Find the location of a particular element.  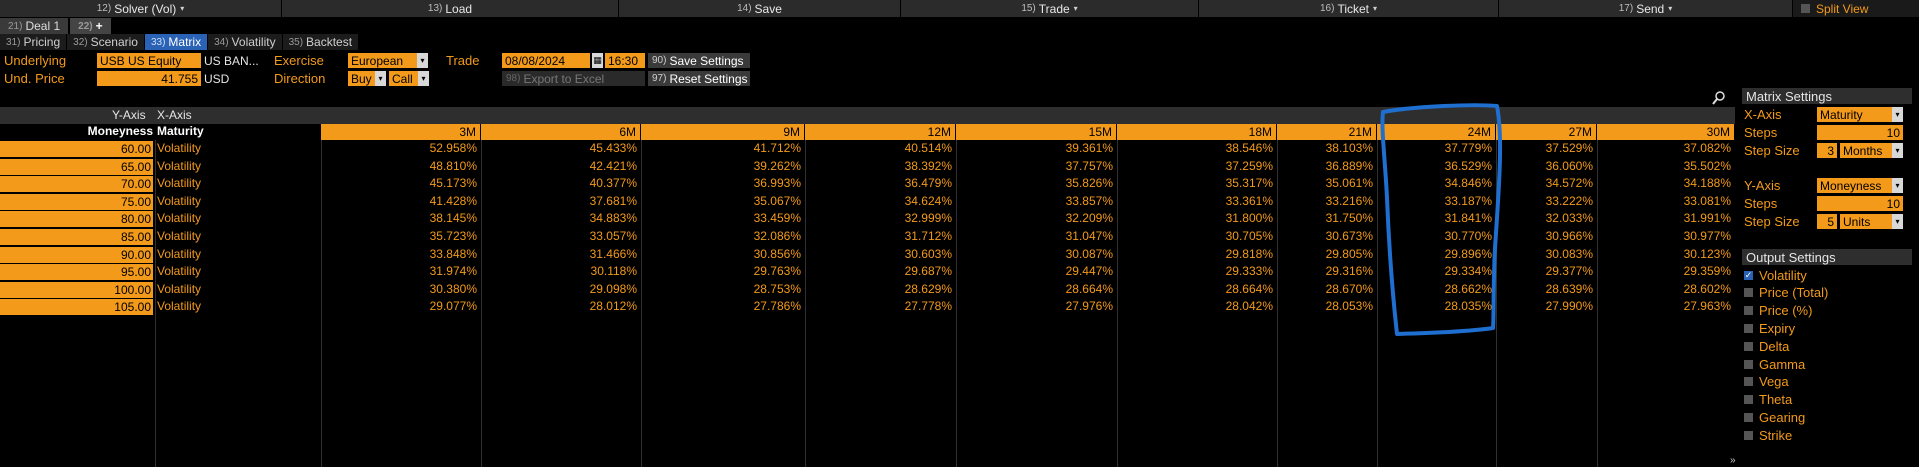

matrix-value-cell: 30.705% is located at coordinates (1249, 236).